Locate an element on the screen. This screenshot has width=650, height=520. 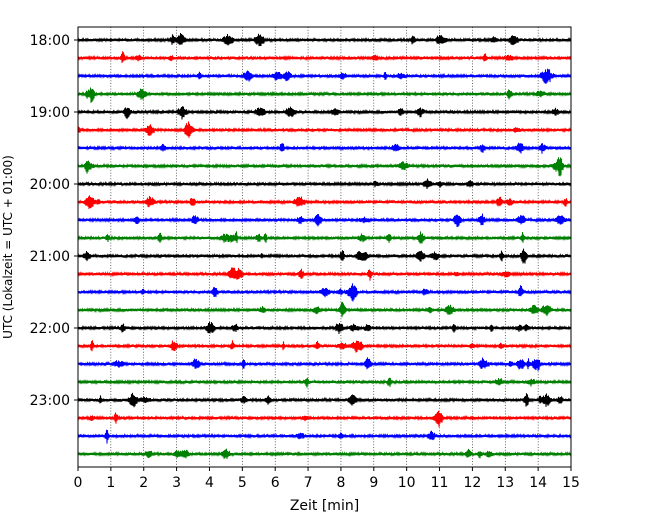
y-tick-label-3: 21:00 is located at coordinates (50, 257).